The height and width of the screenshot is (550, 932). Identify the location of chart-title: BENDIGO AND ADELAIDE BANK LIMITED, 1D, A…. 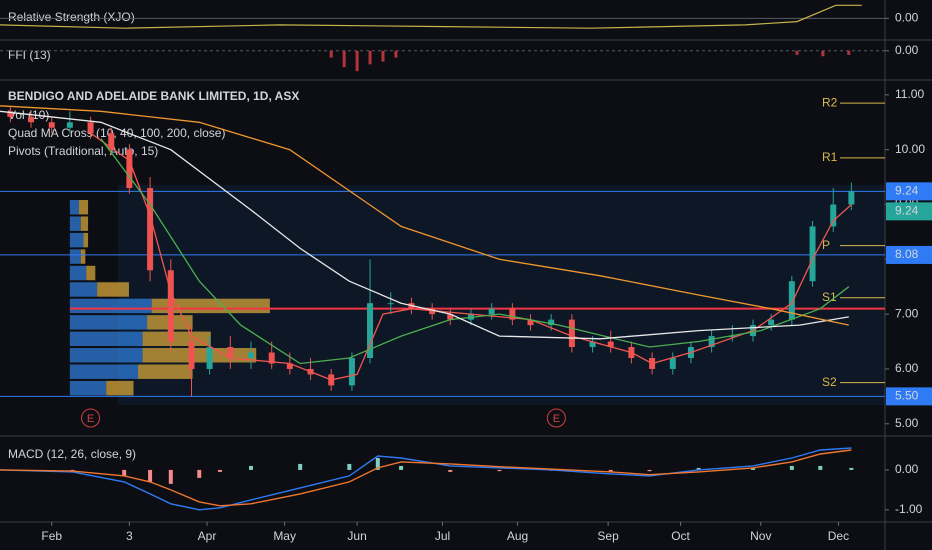
(153, 96).